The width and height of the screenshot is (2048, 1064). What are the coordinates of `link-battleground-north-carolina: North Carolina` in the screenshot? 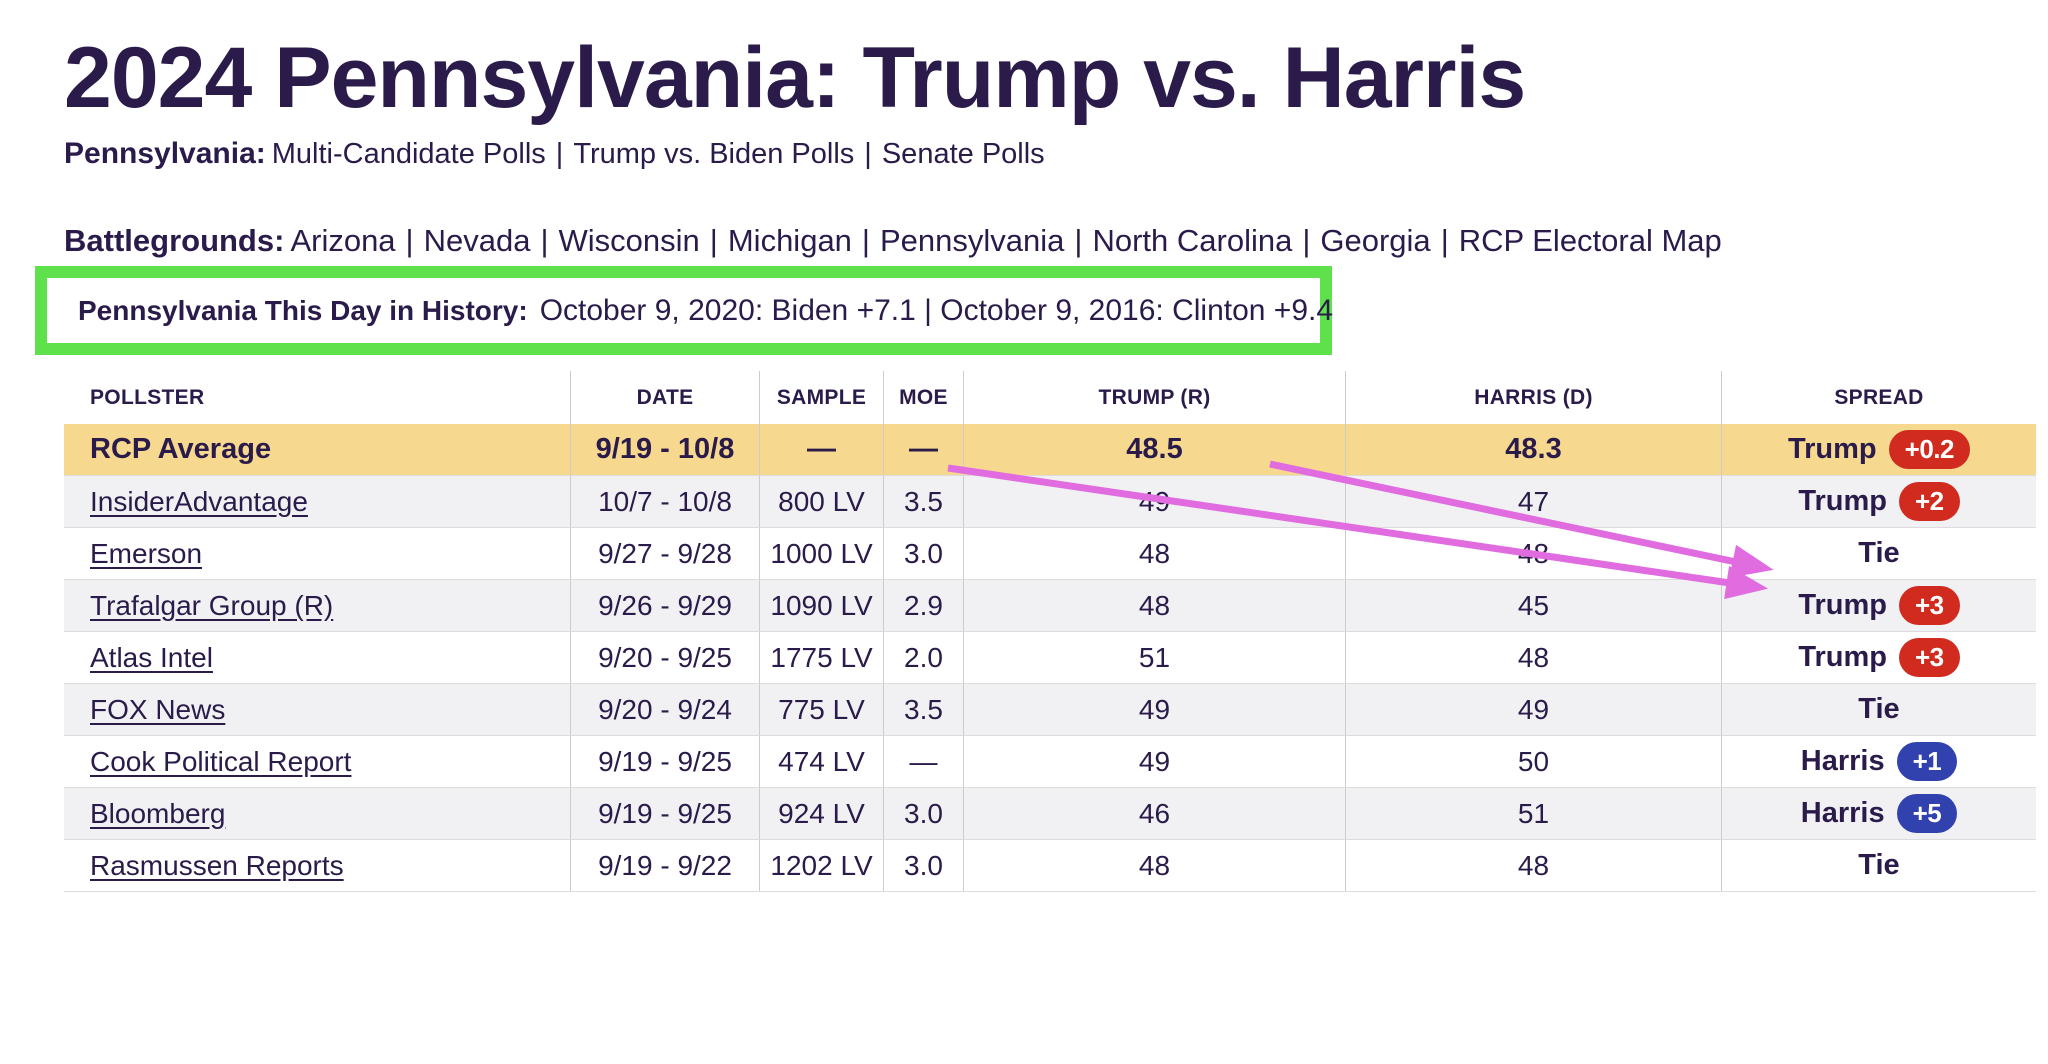 It's located at (1192, 240).